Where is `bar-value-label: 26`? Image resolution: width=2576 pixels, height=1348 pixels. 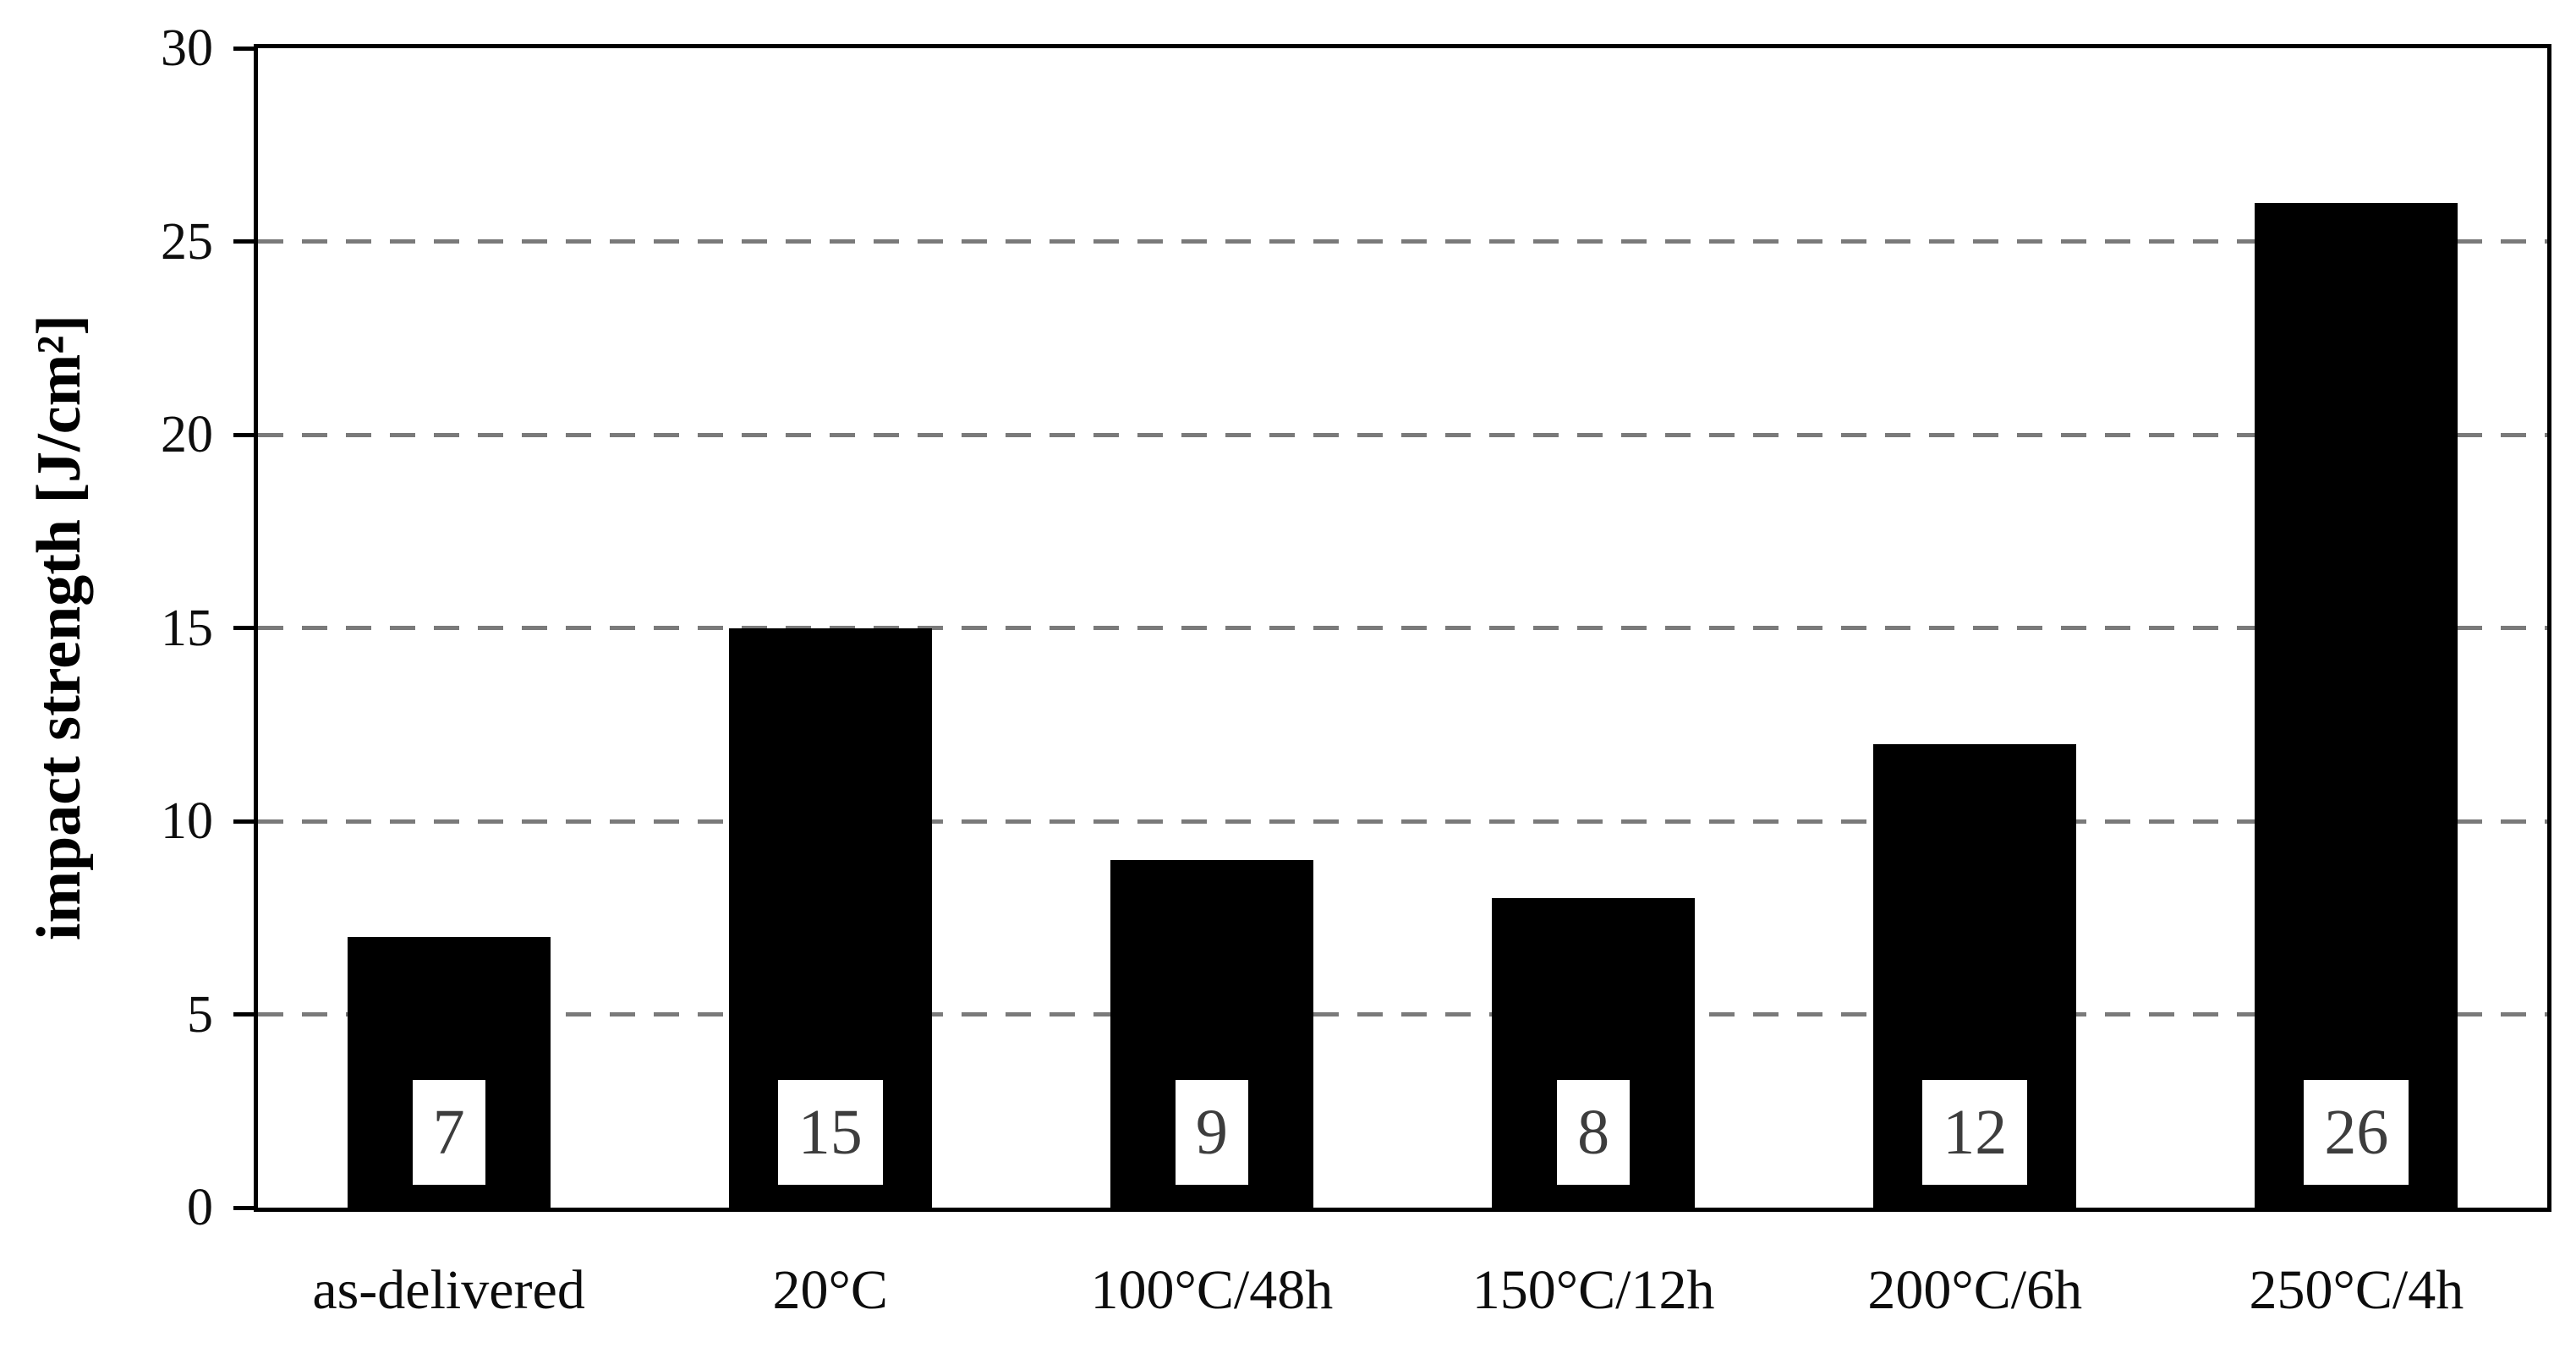
bar-value-label: 26 is located at coordinates (2356, 1132).